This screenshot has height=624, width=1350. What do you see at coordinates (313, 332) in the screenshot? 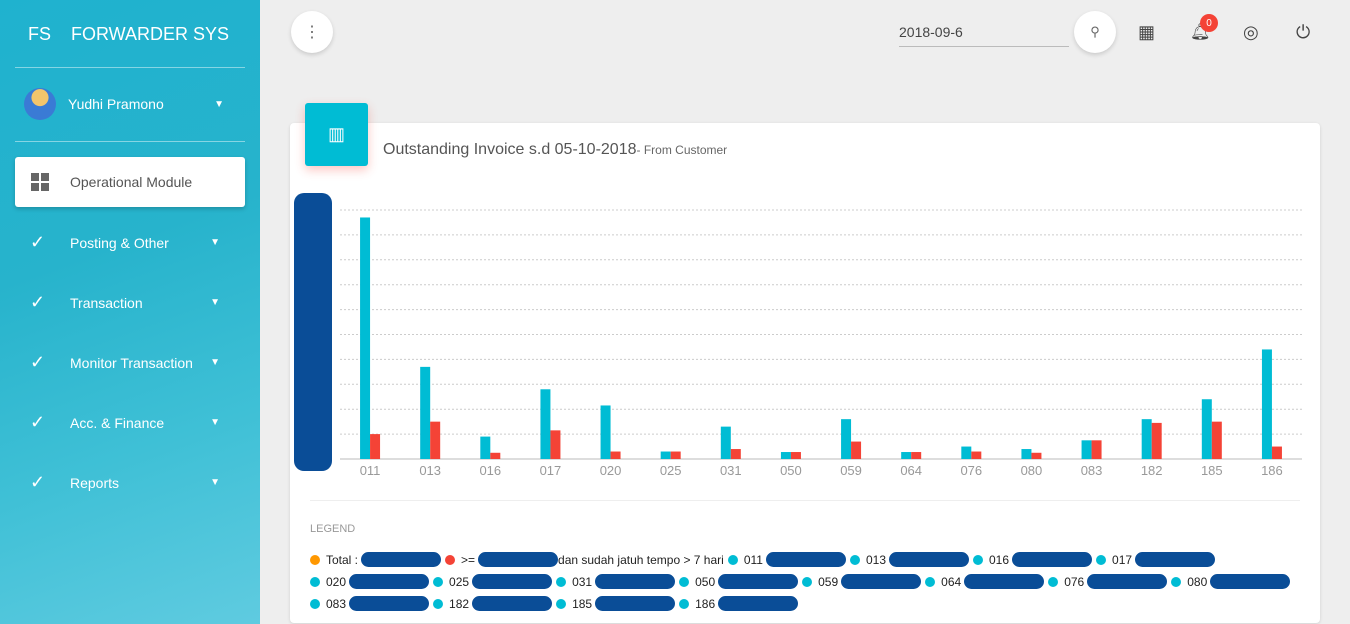
I see `redacted-y-axis` at bounding box center [313, 332].